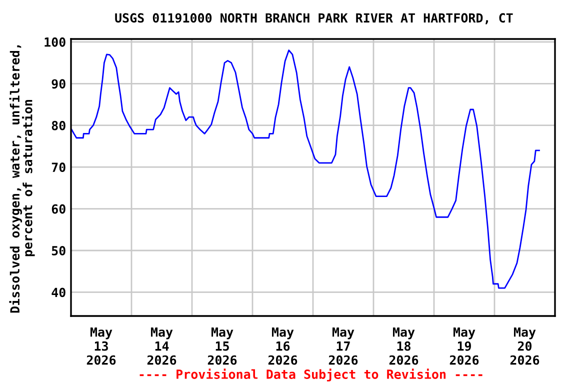  I want to click on y-tick-label: 40, so click(59, 293).